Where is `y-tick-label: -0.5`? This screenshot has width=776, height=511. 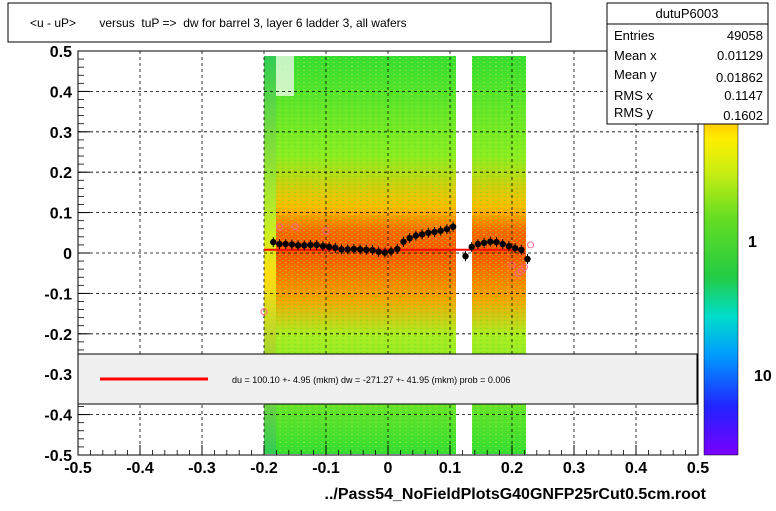 y-tick-label: -0.5 is located at coordinates (58, 456).